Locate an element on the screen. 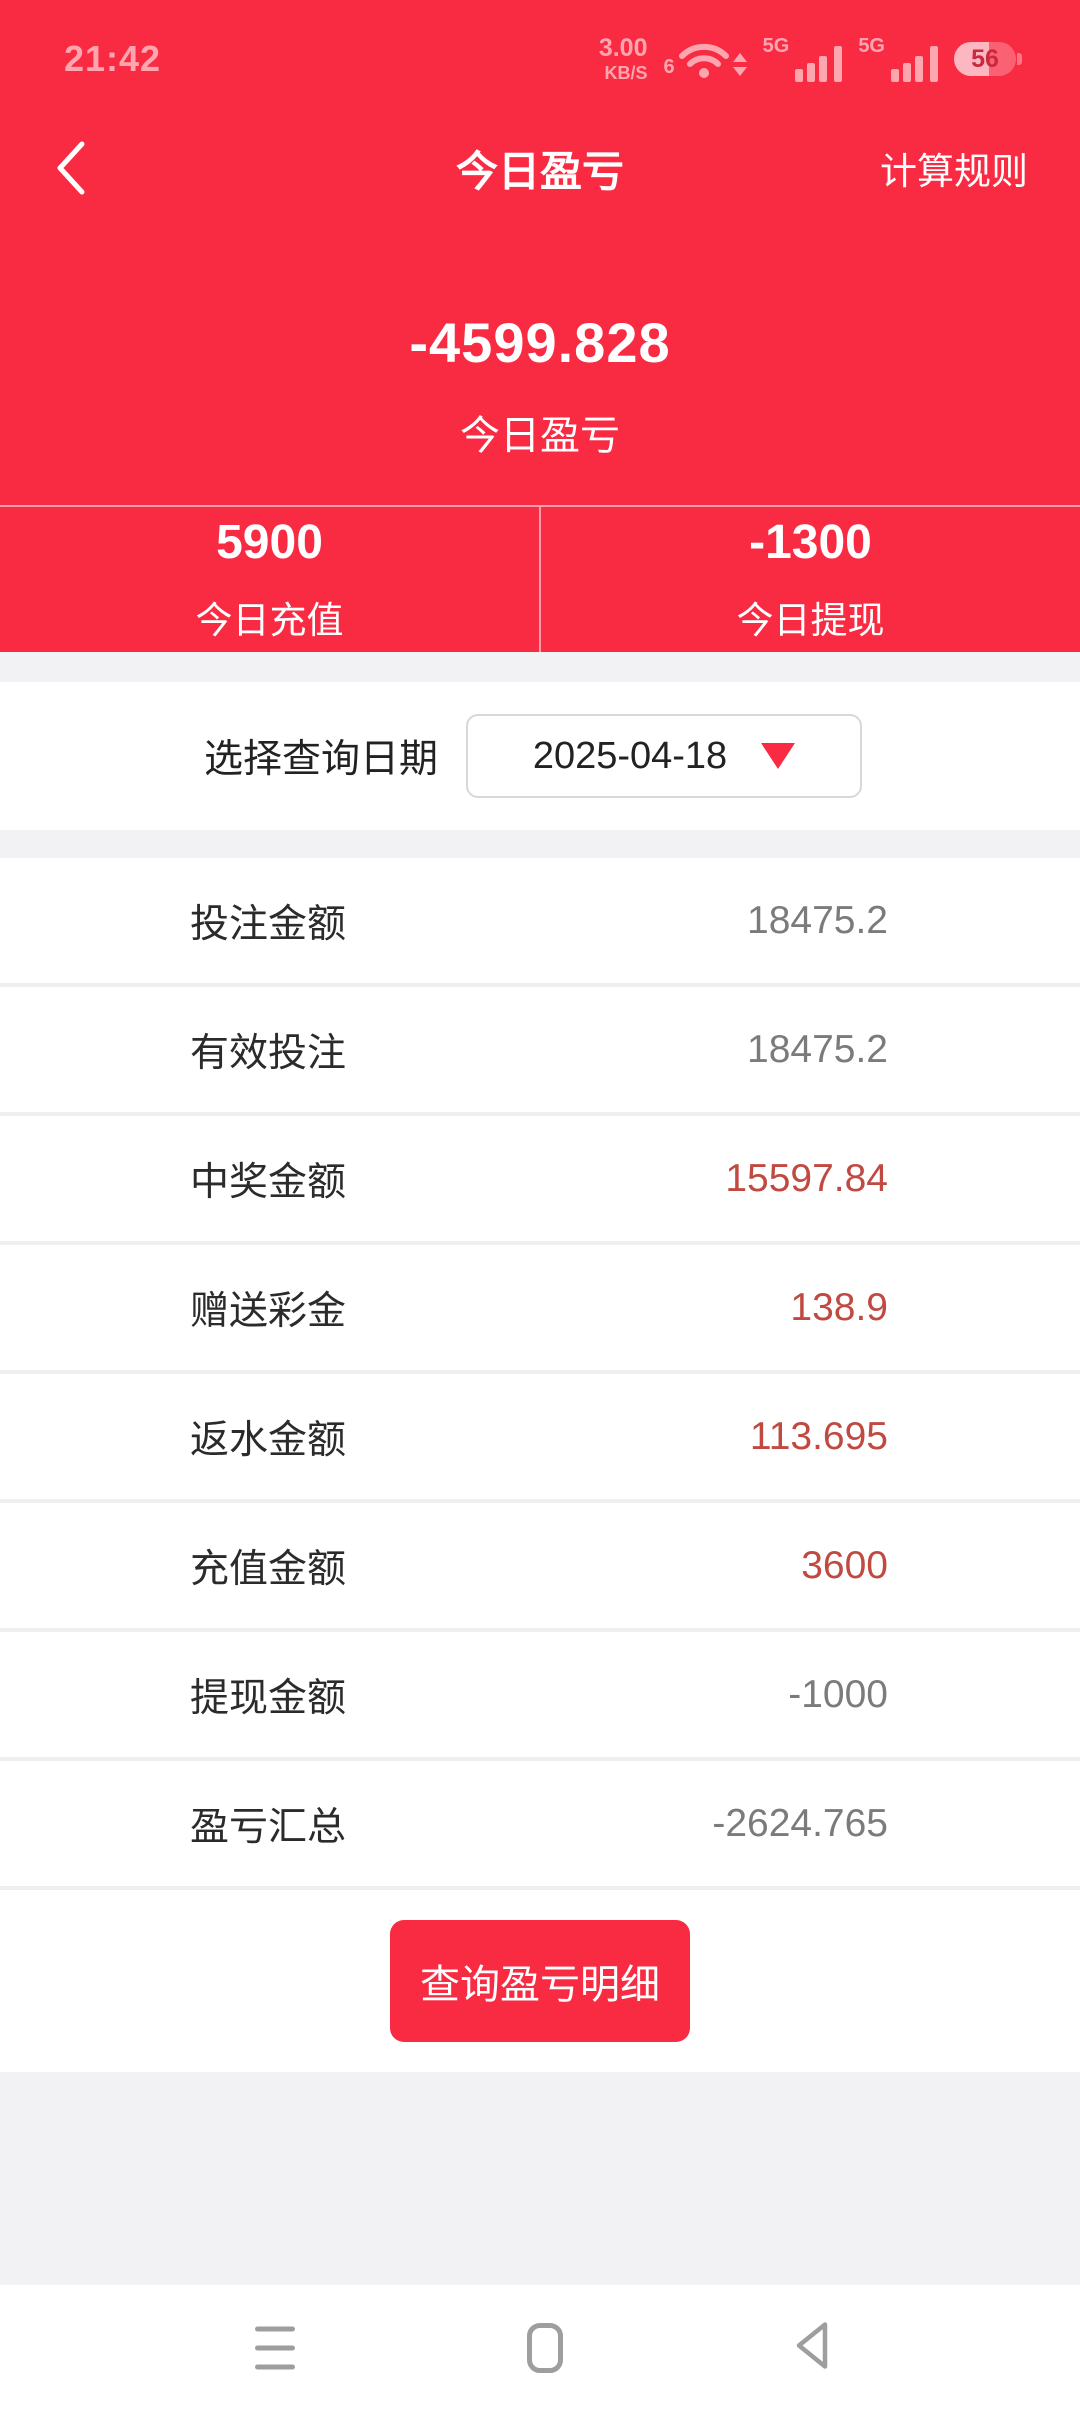  row-value: 15597.84 is located at coordinates (806, 1178).